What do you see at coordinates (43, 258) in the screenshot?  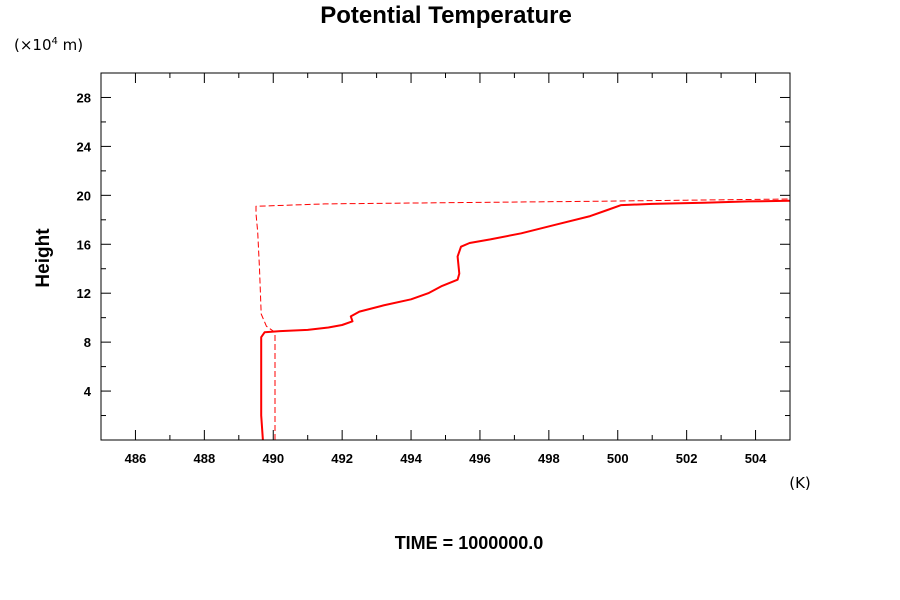 I see `y-axis-label: Height` at bounding box center [43, 258].